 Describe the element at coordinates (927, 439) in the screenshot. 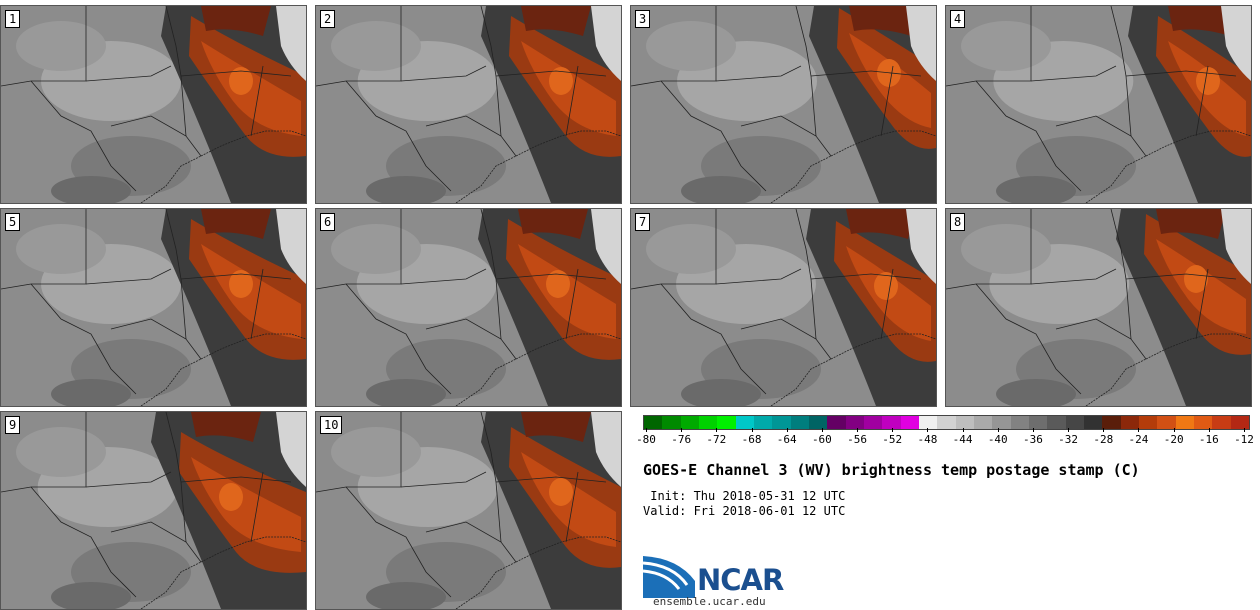

I see `colorbar-tick-label: -48` at that location.